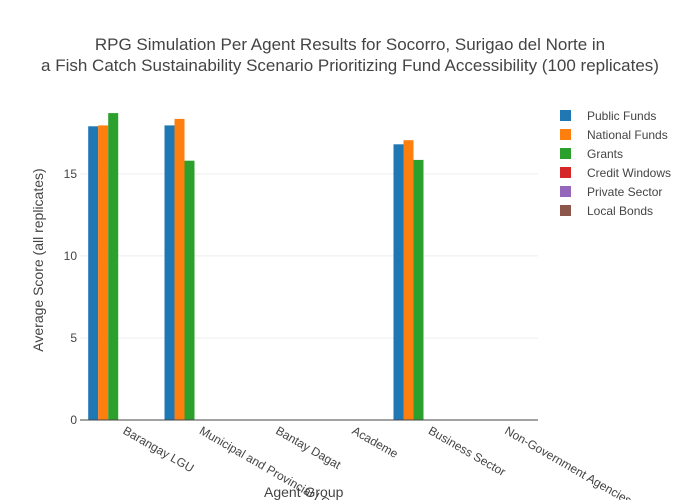 This screenshot has width=700, height=500. What do you see at coordinates (375, 442) in the screenshot?
I see `x-tick-label: Academe` at bounding box center [375, 442].